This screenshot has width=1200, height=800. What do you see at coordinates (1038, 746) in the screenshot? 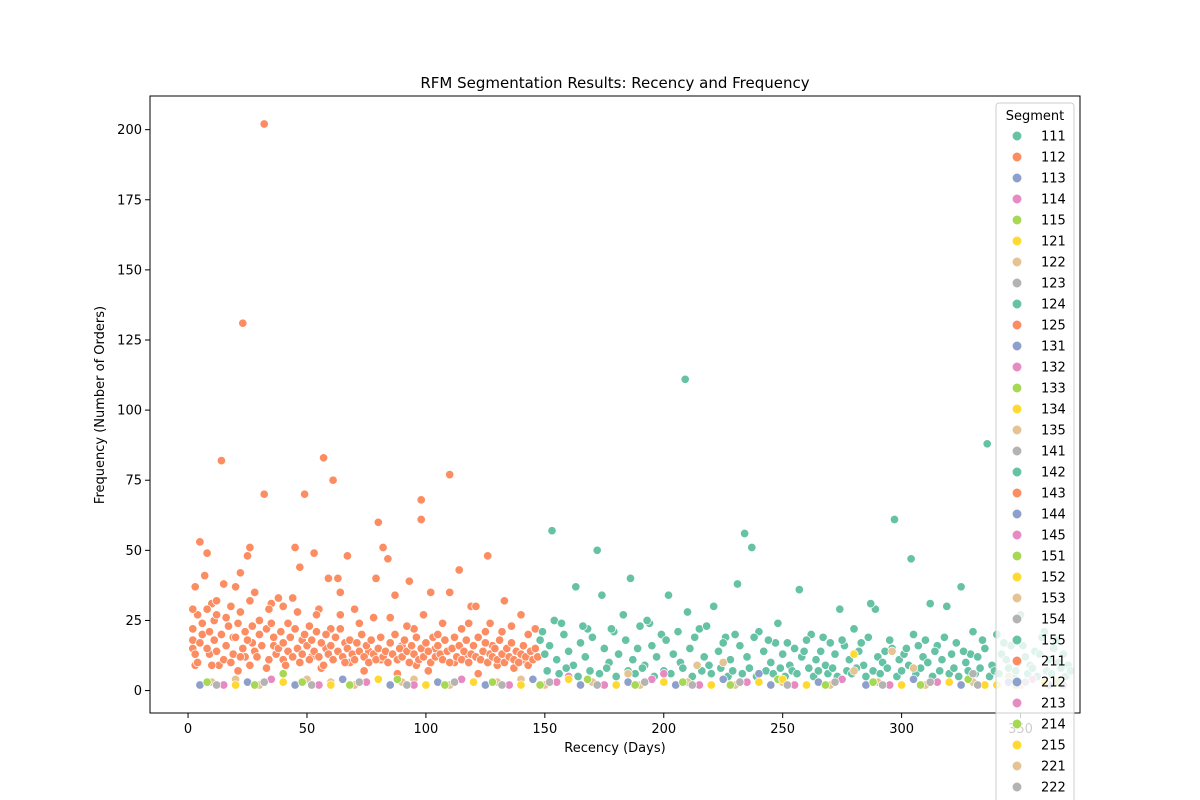
I see `legend-entry: 215` at bounding box center [1038, 746].